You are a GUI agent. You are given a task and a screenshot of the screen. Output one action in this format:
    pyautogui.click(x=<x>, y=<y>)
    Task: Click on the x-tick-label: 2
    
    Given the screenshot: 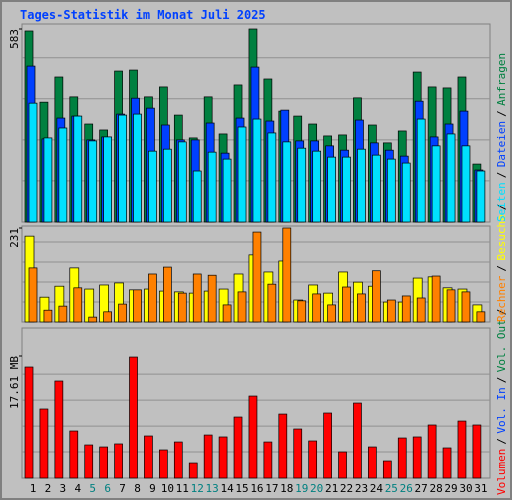 What is the action you would take?
    pyautogui.click(x=48, y=488)
    